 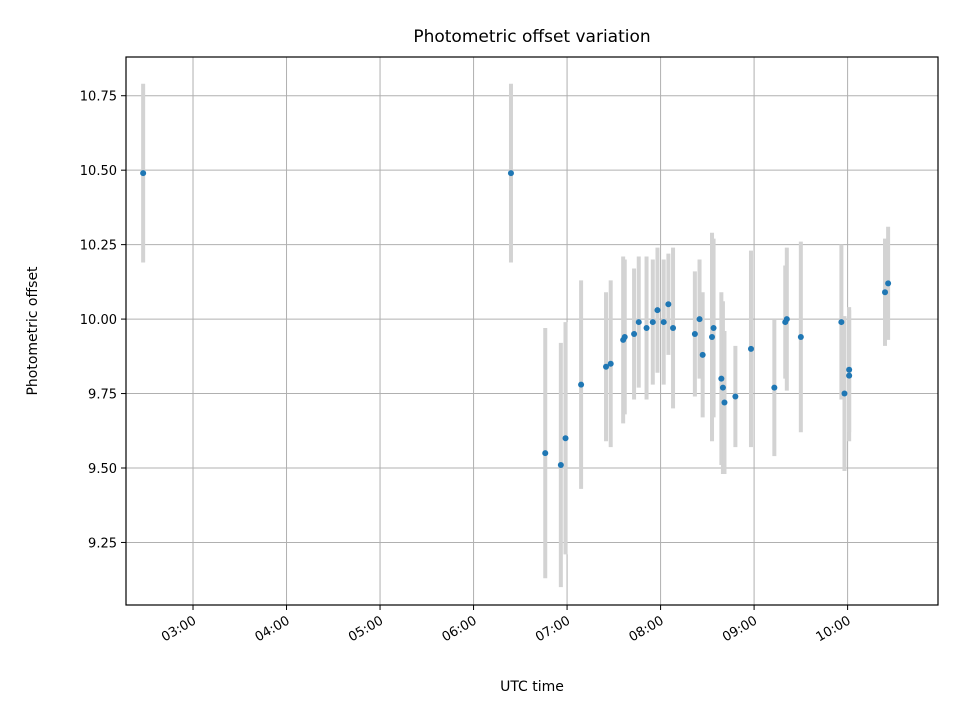 What do you see at coordinates (531, 37) in the screenshot?
I see `chart-title: Photometric offset variation` at bounding box center [531, 37].